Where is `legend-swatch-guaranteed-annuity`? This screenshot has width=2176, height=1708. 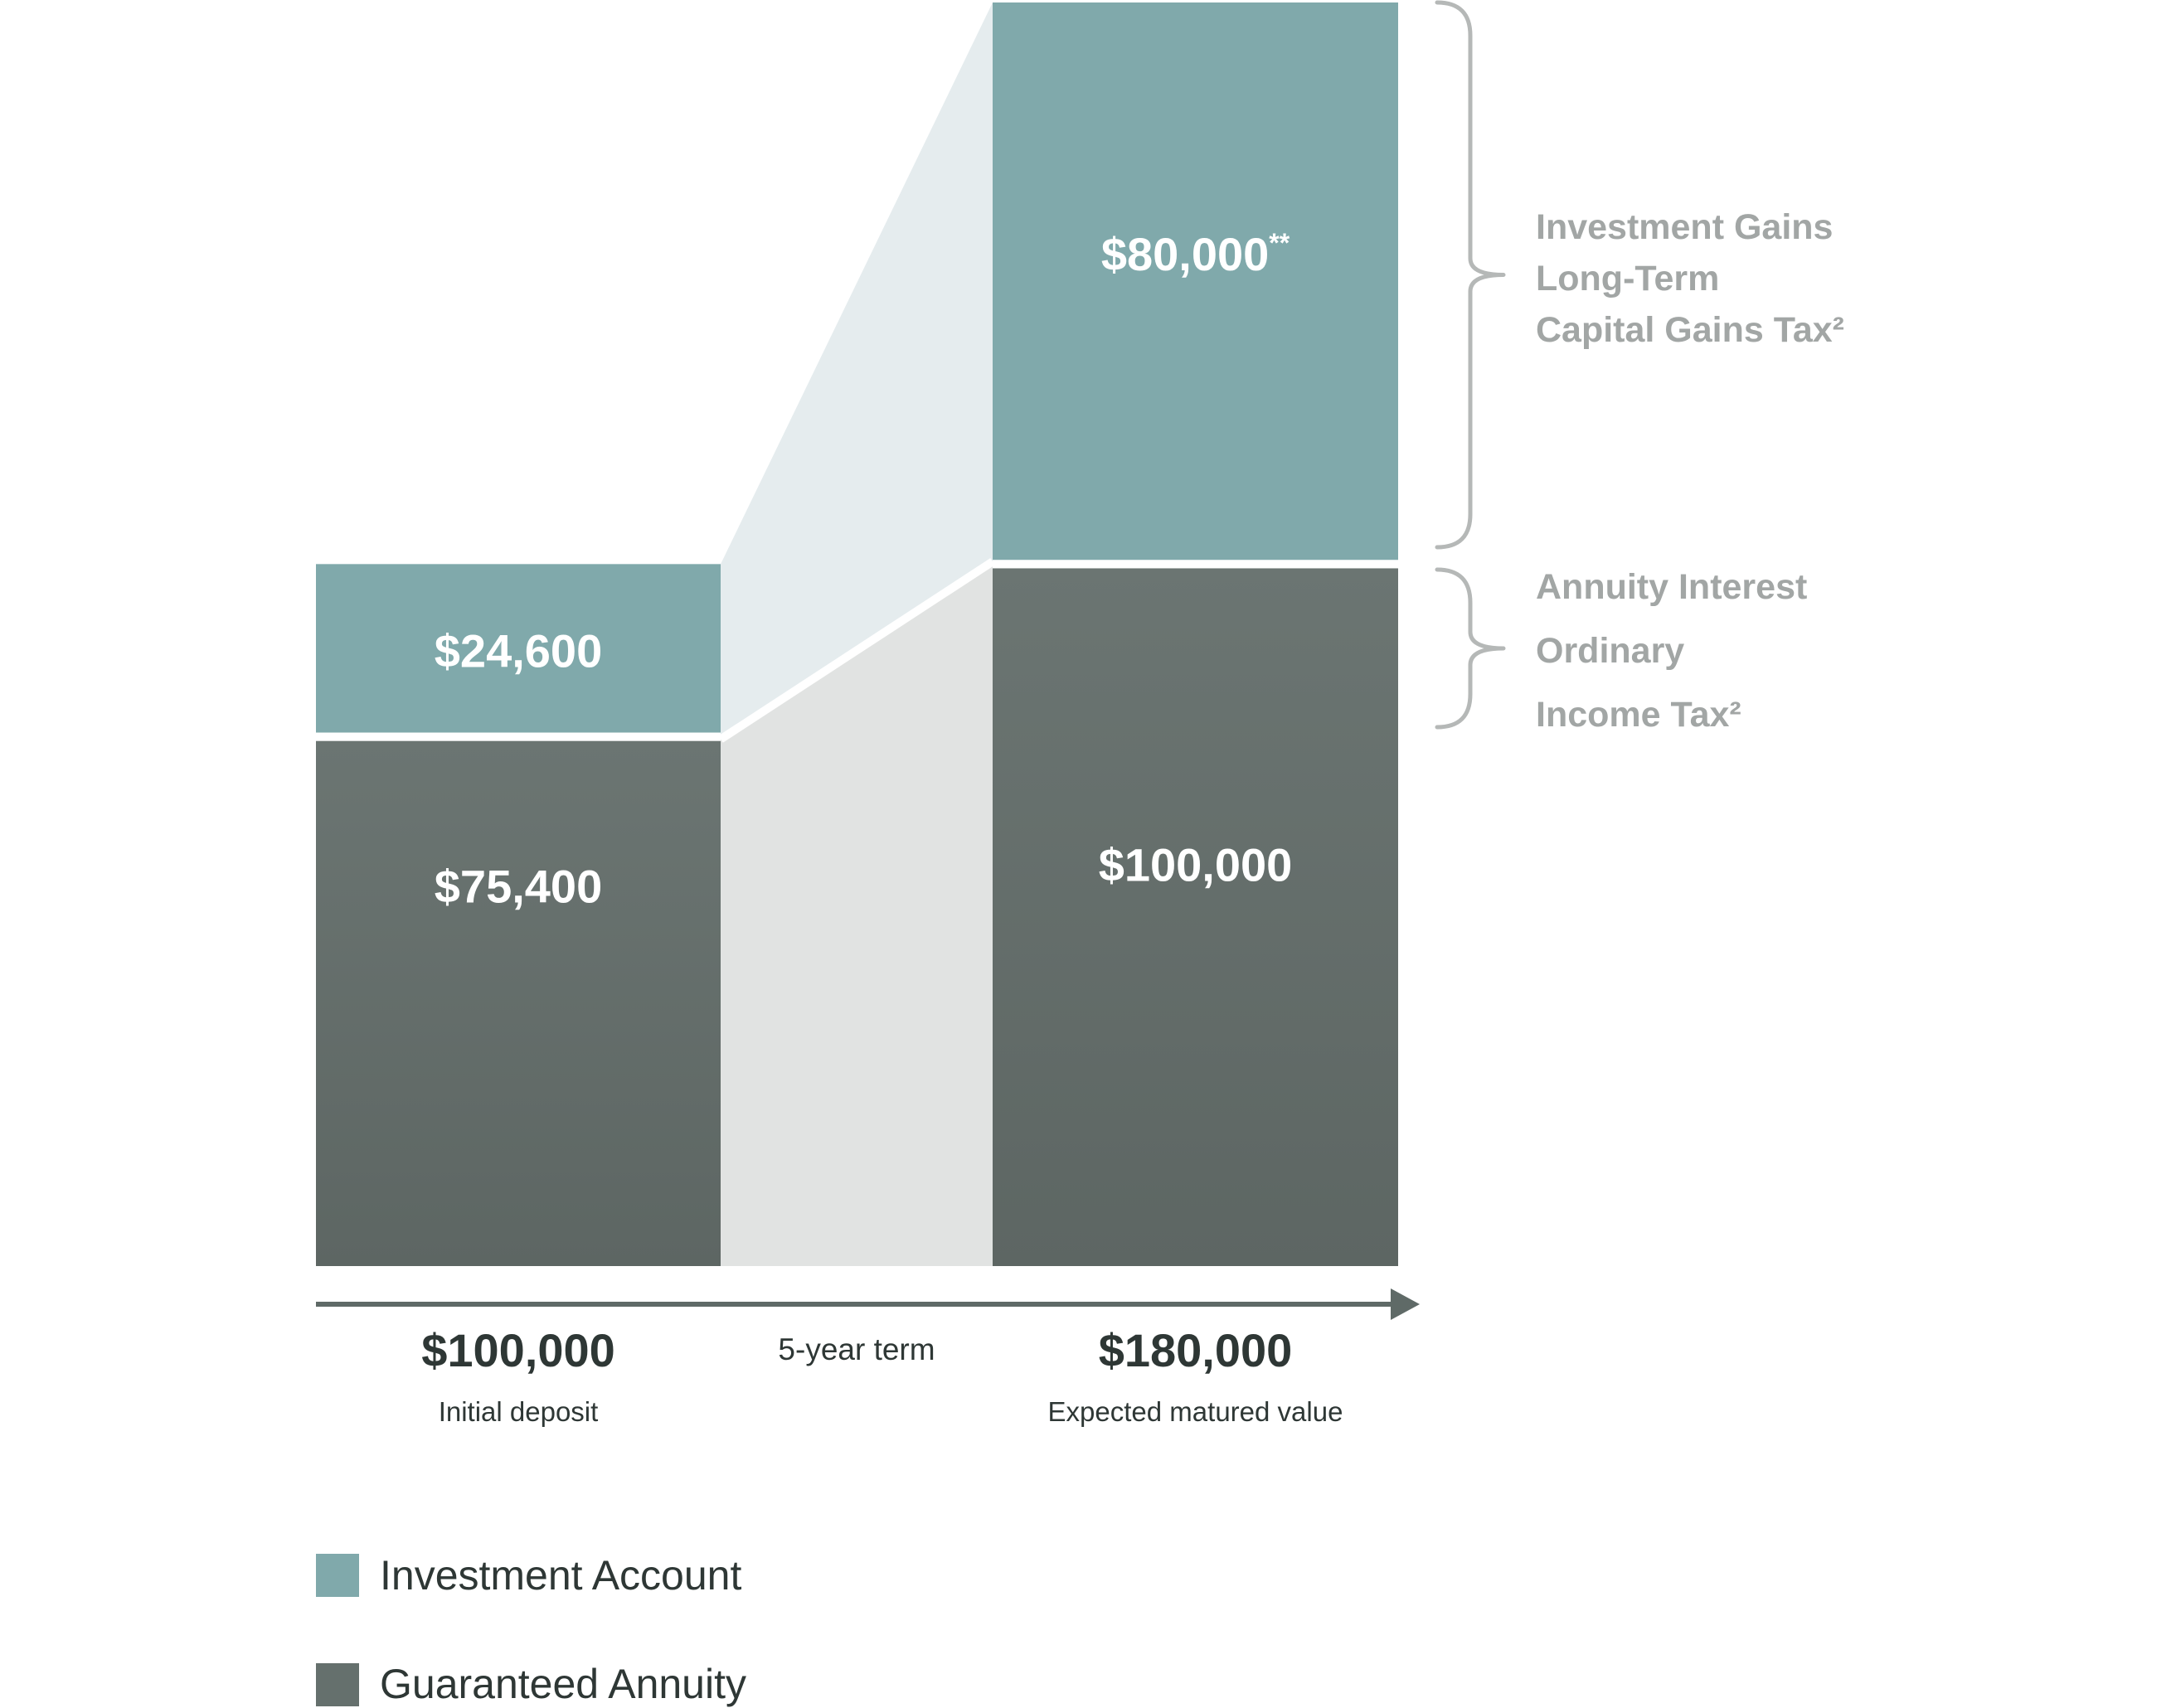
legend-swatch-guaranteed-annuity is located at coordinates (337, 1685).